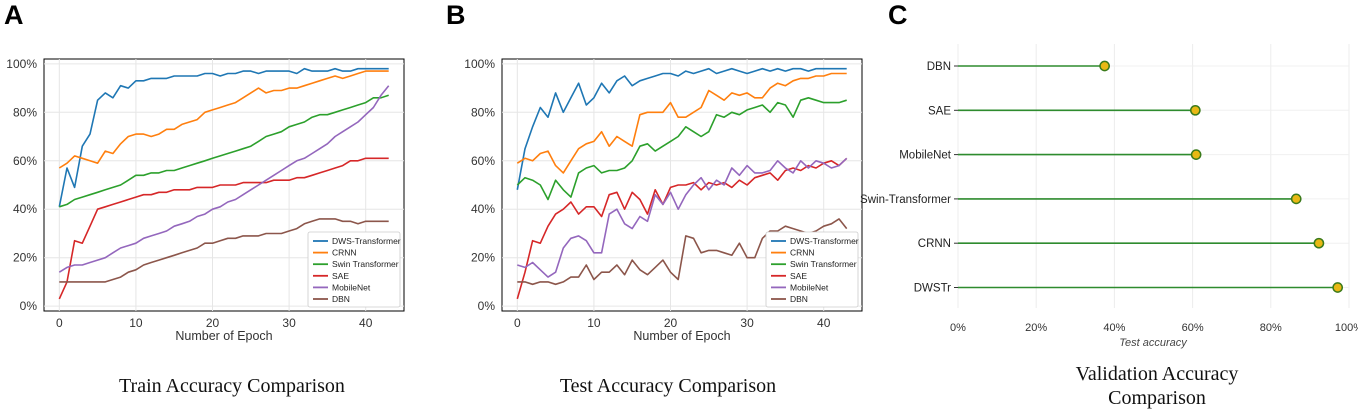 The height and width of the screenshot is (410, 1358). I want to click on panel-letter-b: B, so click(456, 15).